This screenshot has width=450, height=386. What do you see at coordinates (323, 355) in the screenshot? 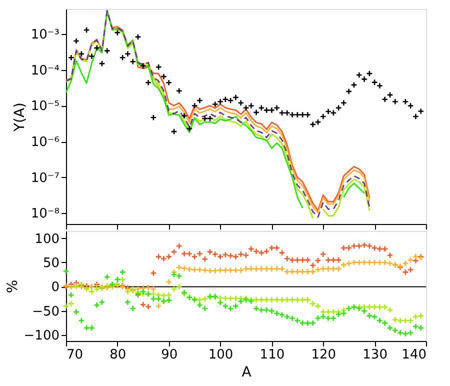
I see `x-tick-label: 120` at bounding box center [323, 355].